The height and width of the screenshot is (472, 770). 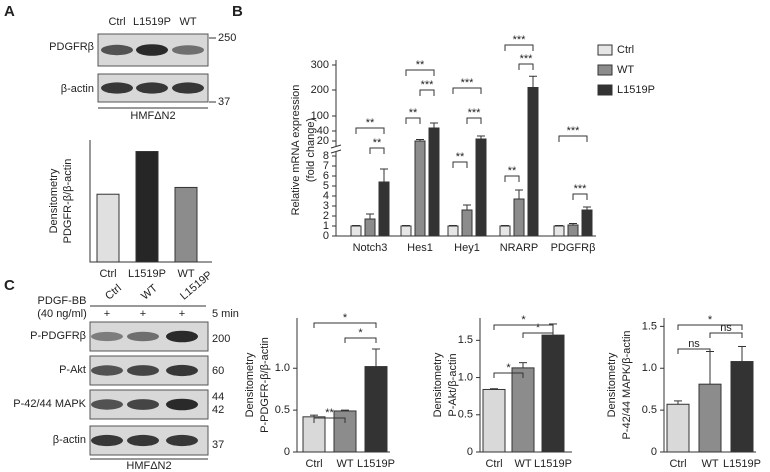 I want to click on x-tick-label: NRARP, so click(x=519, y=248).